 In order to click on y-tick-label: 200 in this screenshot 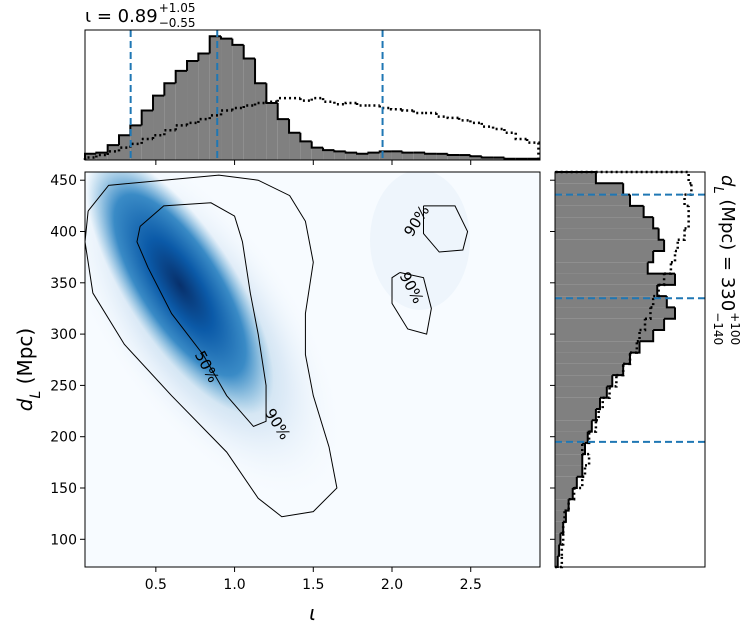, I will do `click(63, 438)`.